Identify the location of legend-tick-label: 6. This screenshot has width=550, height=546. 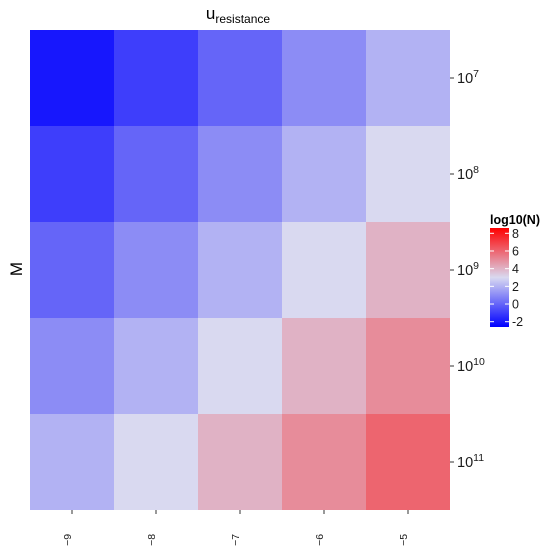
(515, 251).